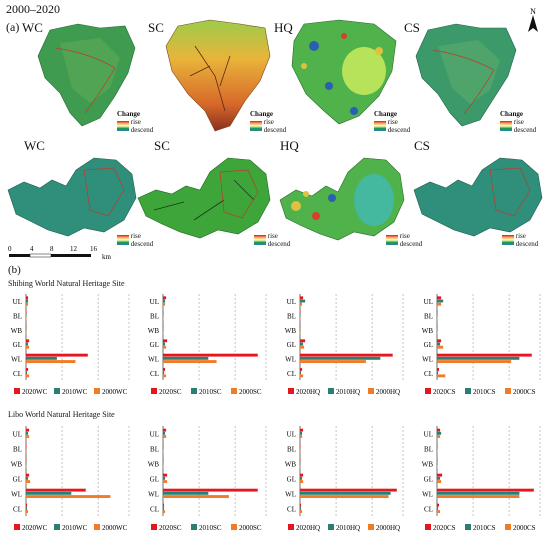 The image size is (550, 541). Describe the element at coordinates (61, 414) in the screenshot. I see `site-title-libo: Libo World Natural Heritage Site` at that location.